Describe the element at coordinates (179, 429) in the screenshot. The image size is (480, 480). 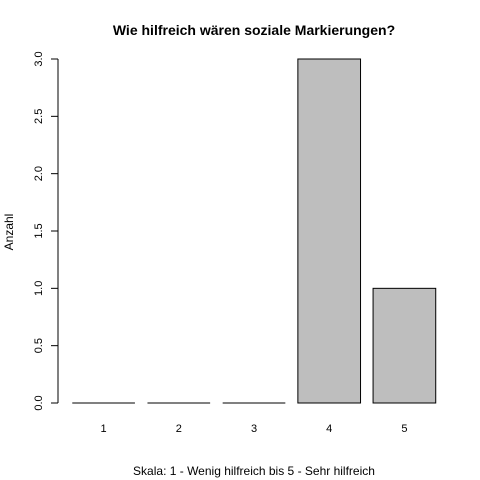
I see `x-tick-label: 2` at that location.